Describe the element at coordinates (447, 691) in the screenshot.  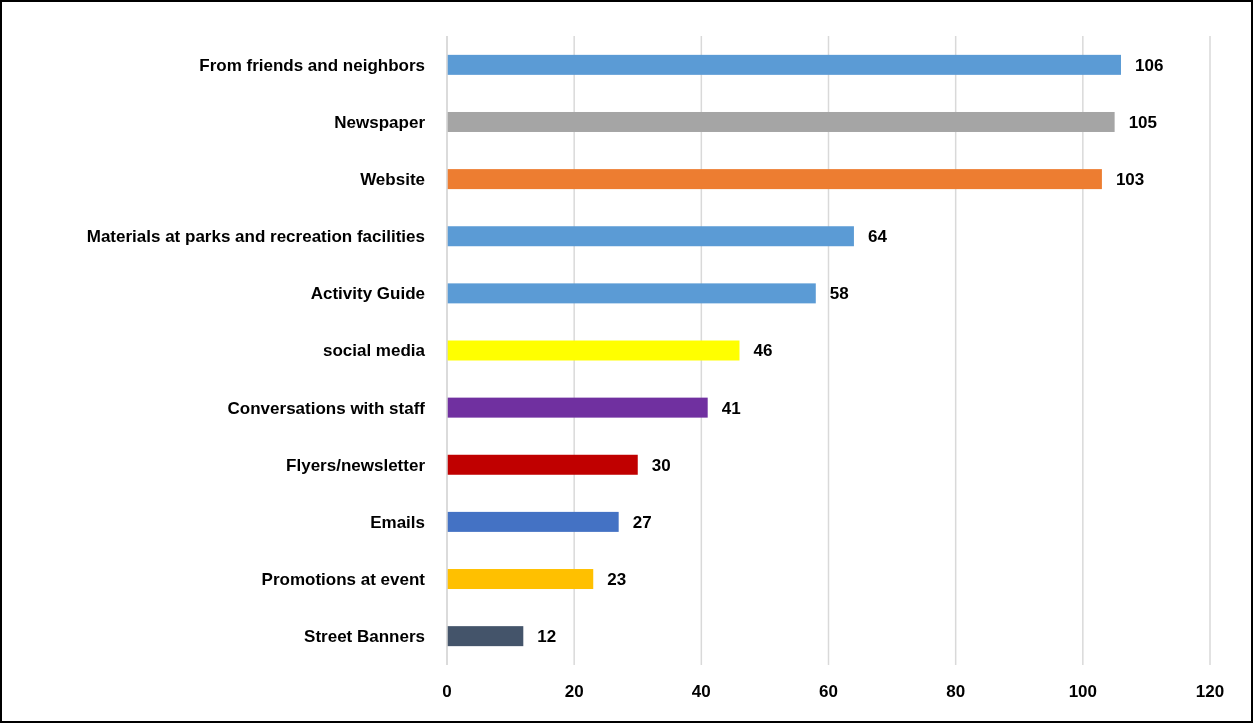
I see `x-tick-label: 0` at that location.